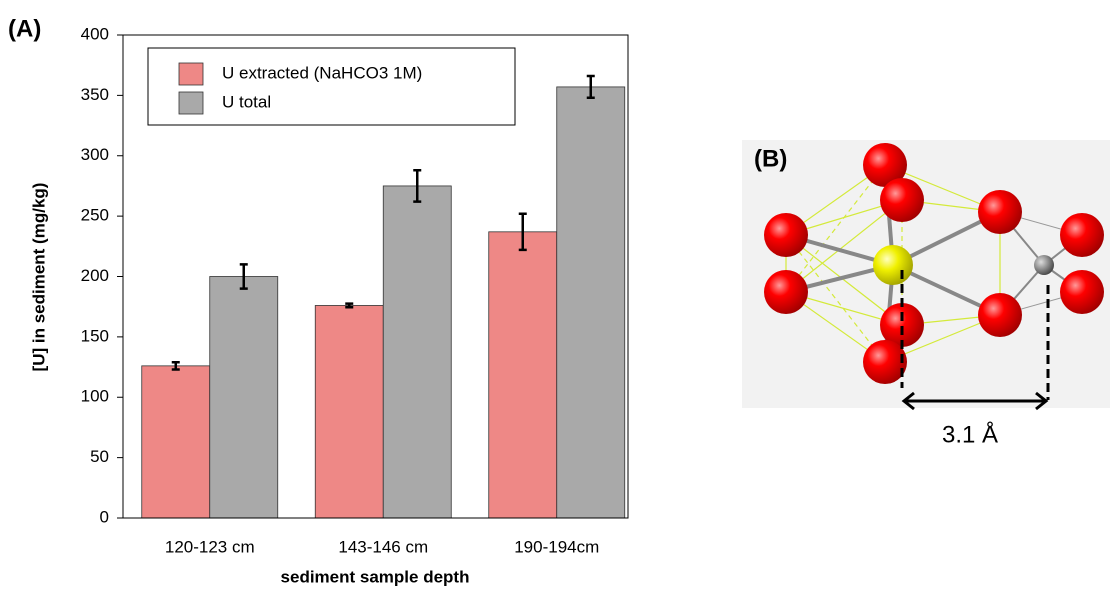 This screenshot has width=1120, height=594. I want to click on panel-label: (A), so click(24, 28).